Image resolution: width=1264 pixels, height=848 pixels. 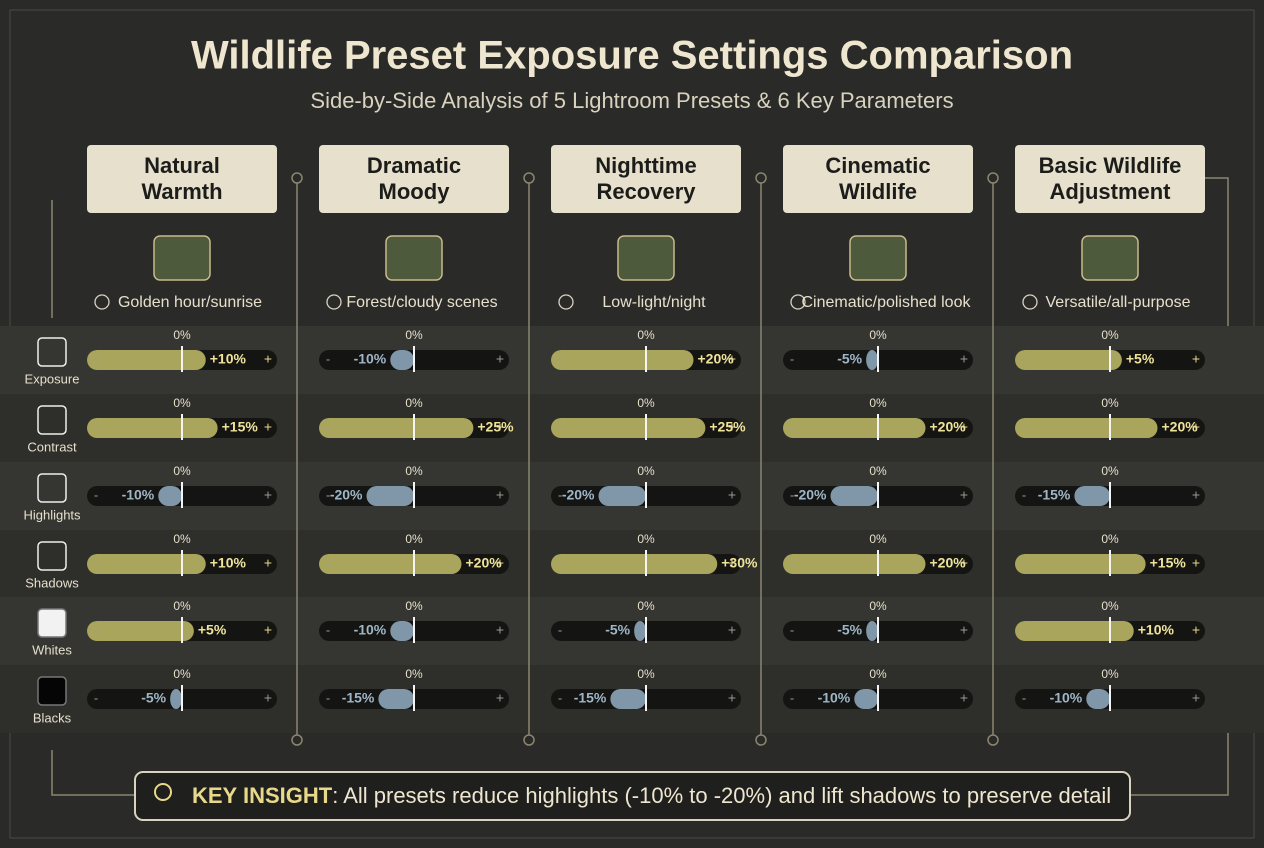 What do you see at coordinates (1110, 165) in the screenshot?
I see `preset-name: Basic Wildlife` at bounding box center [1110, 165].